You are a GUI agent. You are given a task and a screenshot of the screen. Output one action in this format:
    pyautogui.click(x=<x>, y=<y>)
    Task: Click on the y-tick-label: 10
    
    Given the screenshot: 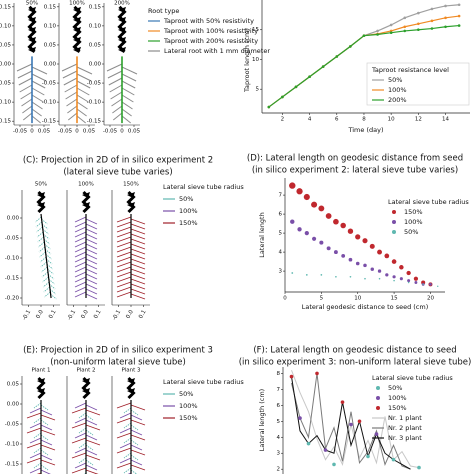 What is the action you would take?
    pyautogui.click(x=255, y=60)
    